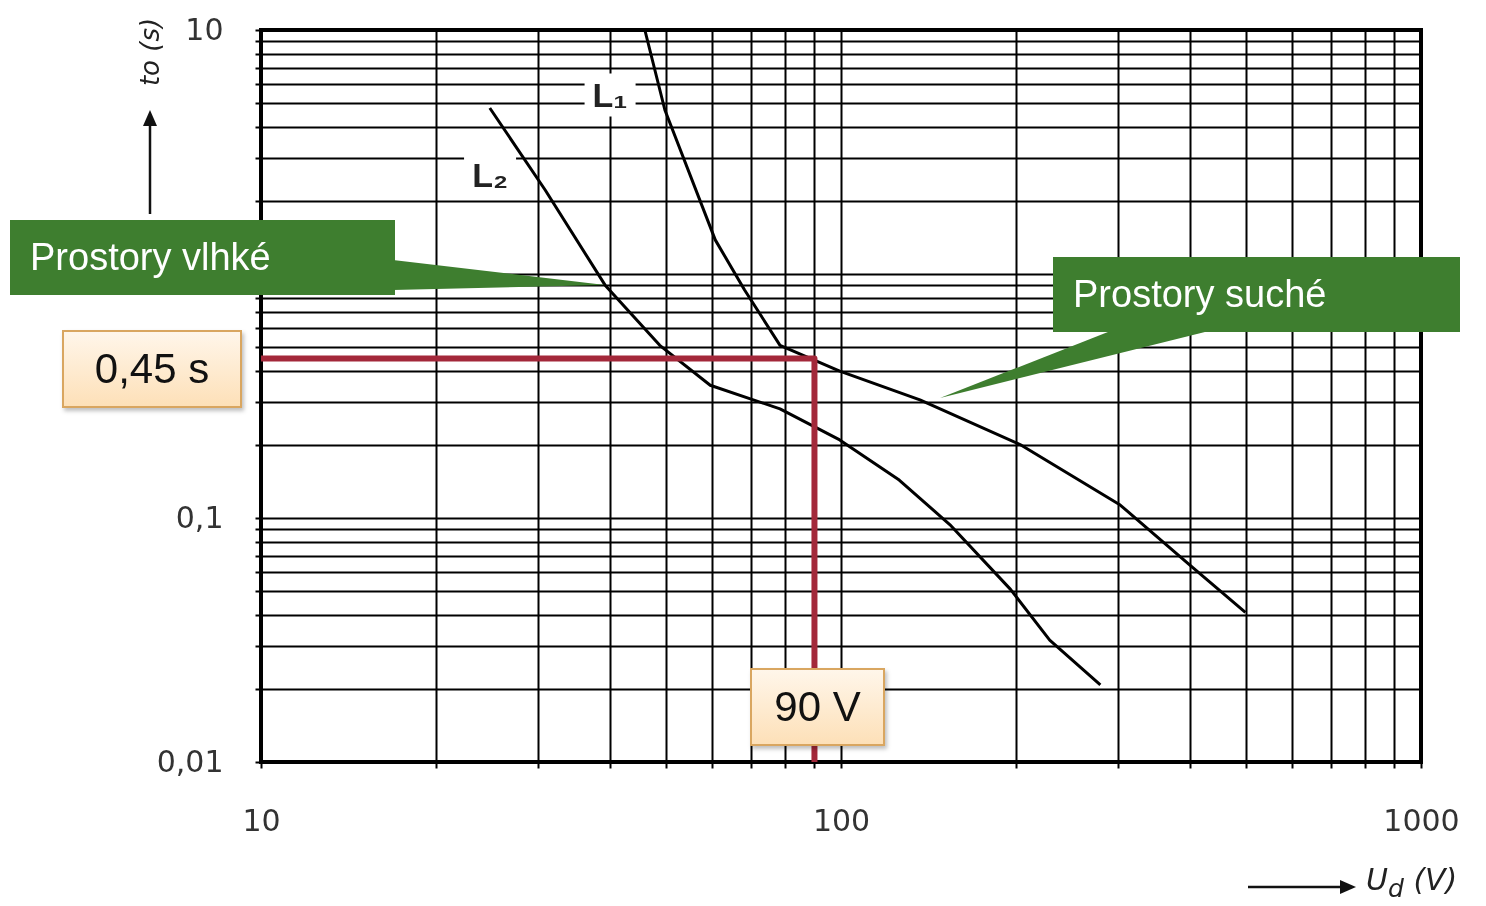  I want to click on annotation: Prostory suché, so click(1256, 294).